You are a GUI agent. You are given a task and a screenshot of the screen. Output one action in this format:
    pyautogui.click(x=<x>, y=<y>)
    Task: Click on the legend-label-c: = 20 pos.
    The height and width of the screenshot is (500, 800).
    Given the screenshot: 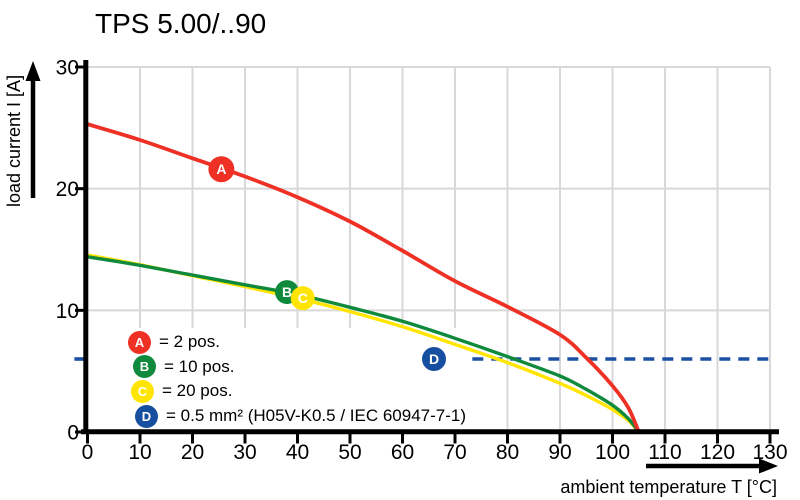 What is the action you would take?
    pyautogui.click(x=197, y=391)
    